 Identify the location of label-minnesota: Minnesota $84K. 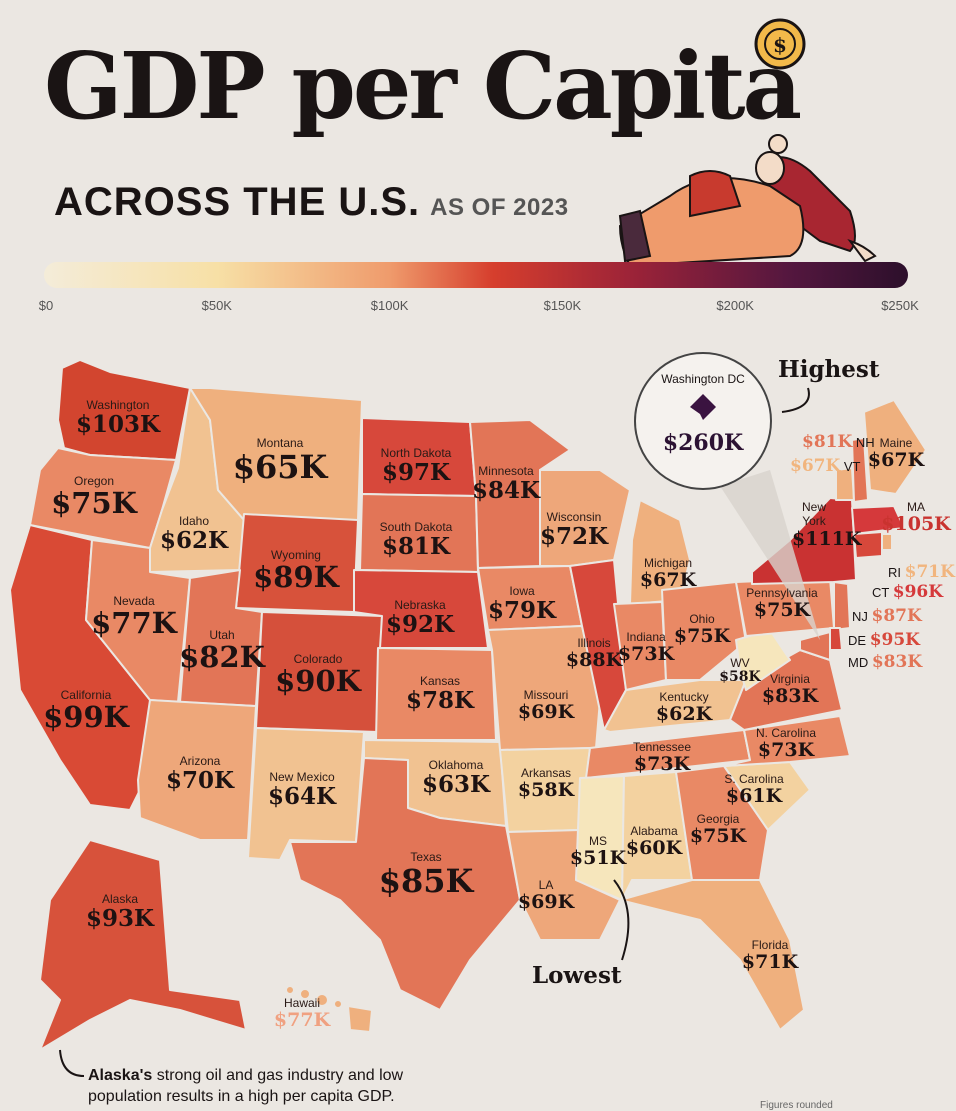
(506, 484).